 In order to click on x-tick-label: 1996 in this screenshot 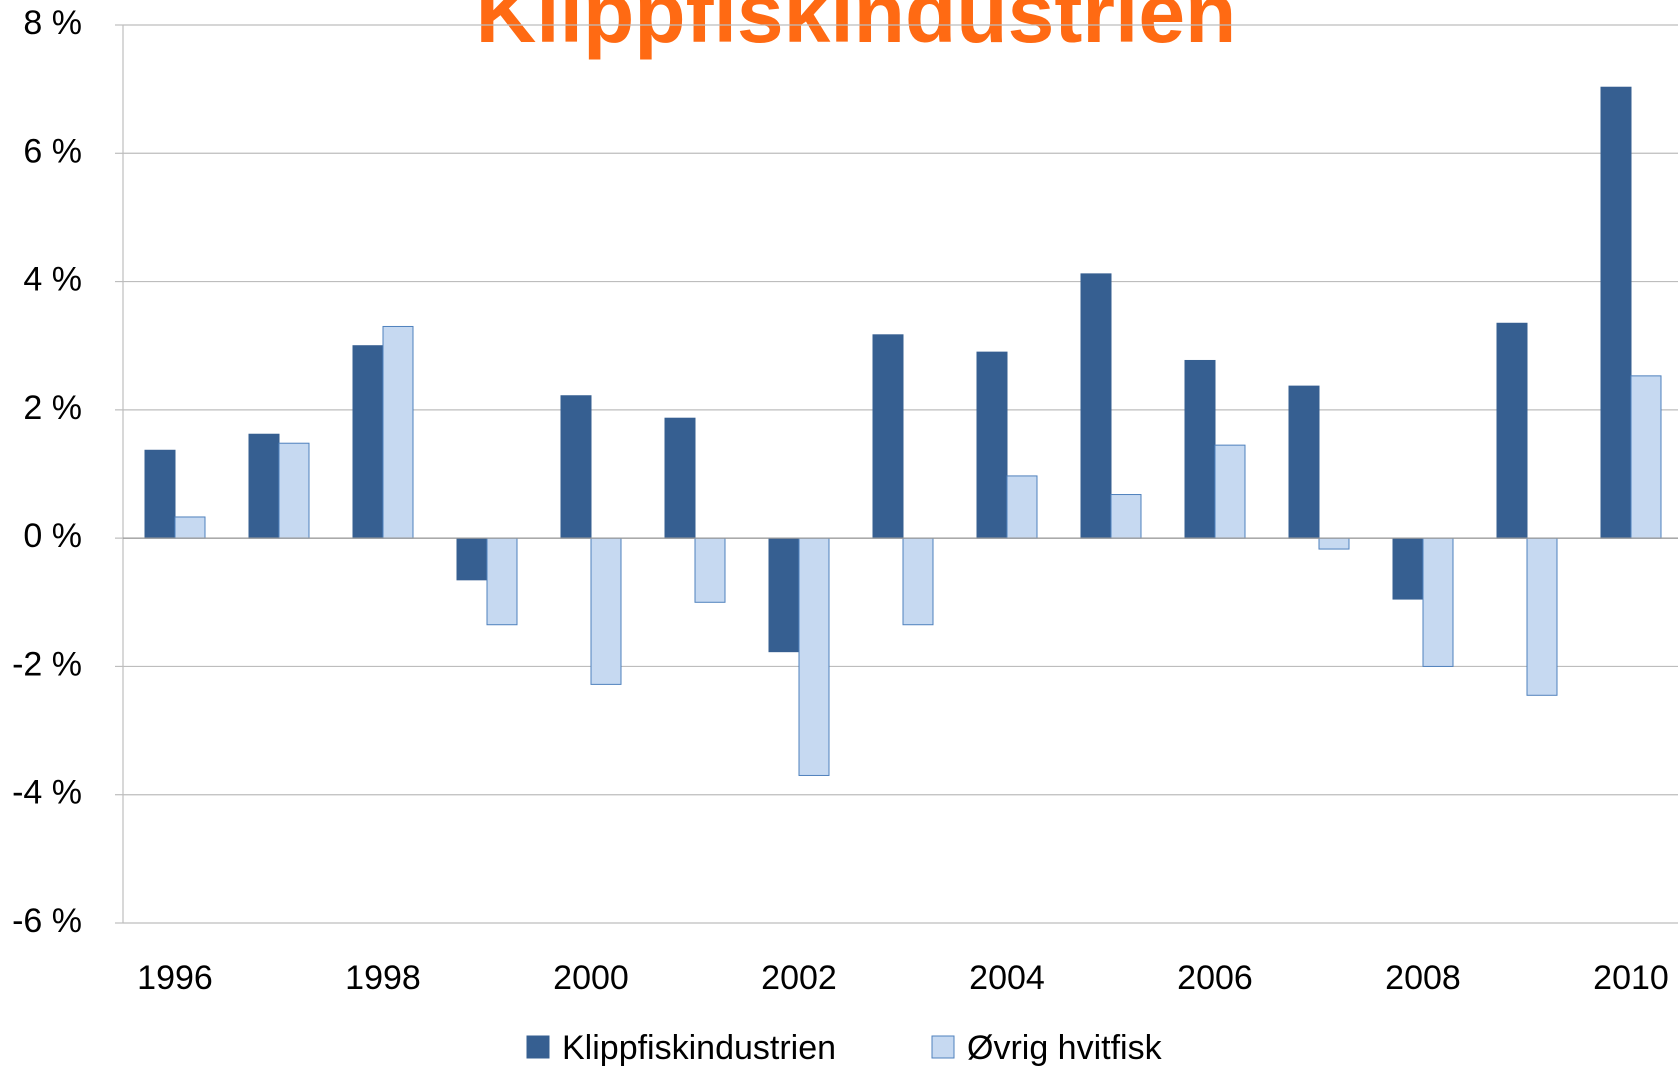, I will do `click(175, 978)`.